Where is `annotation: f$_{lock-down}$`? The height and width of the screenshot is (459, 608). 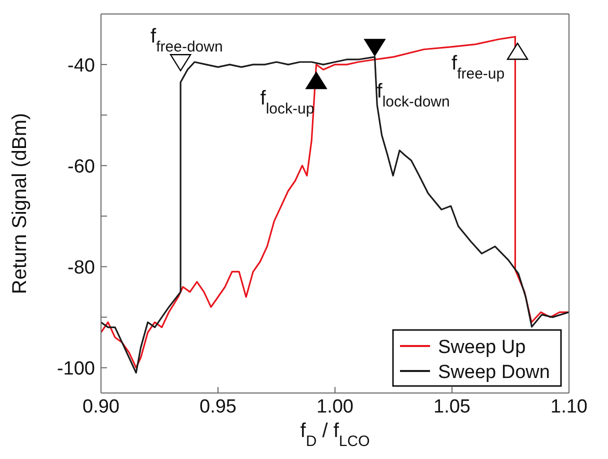
annotation: f$_{lock-down}$ is located at coordinates (413, 95).